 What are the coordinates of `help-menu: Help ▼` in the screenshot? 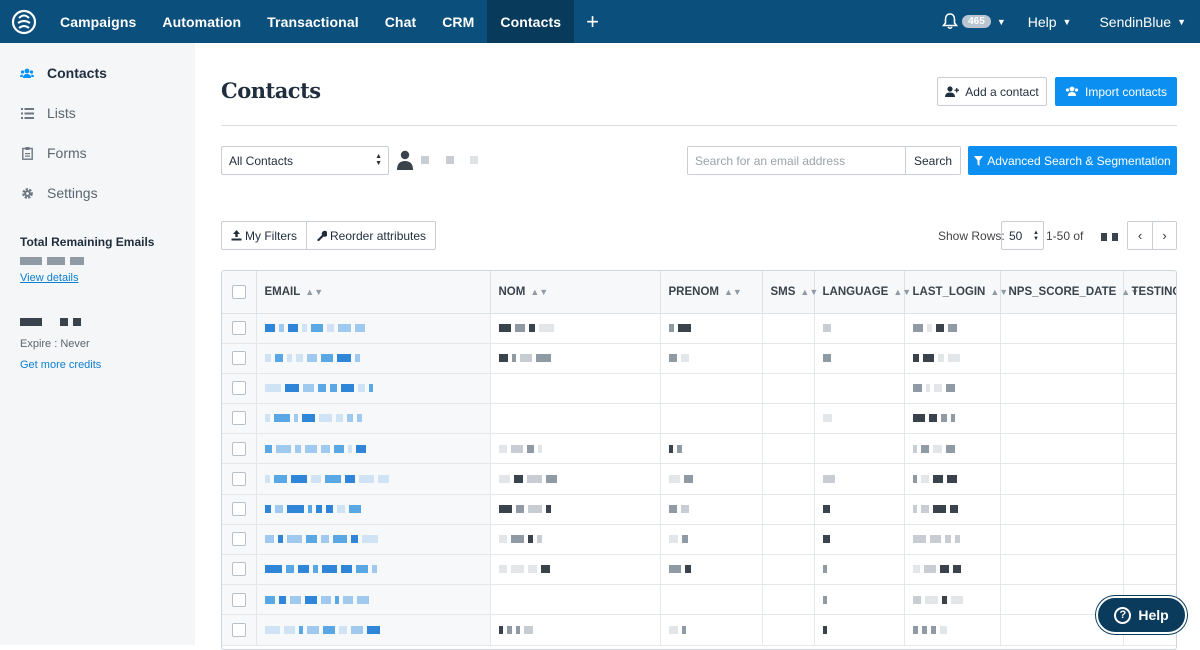 It's located at (1050, 21).